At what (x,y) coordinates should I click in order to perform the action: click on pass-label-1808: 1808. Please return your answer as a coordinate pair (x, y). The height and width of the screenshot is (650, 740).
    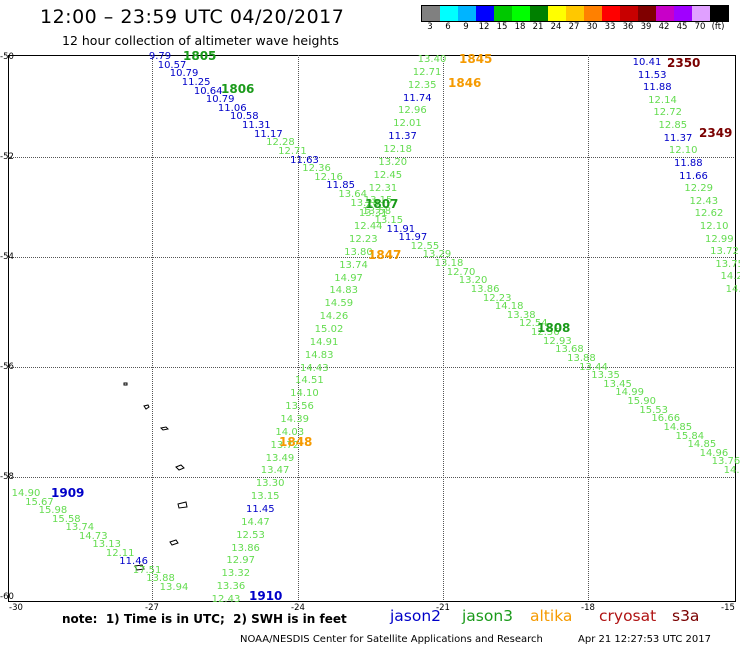
    Looking at the image, I should click on (554, 328).